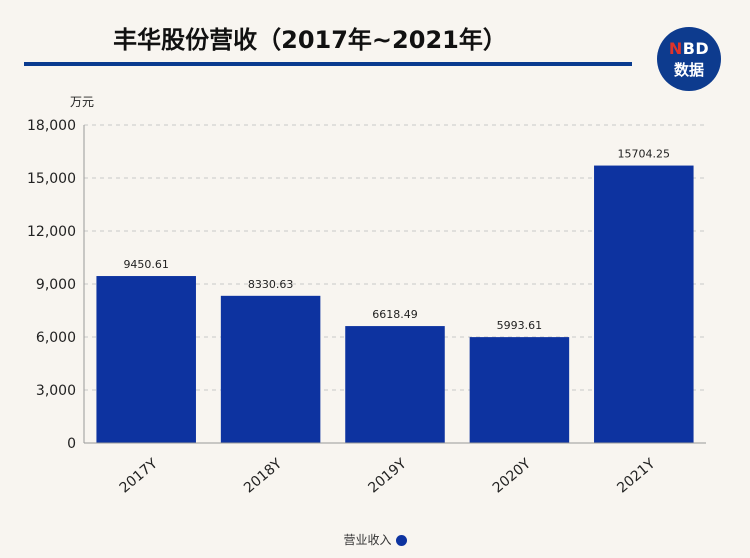 The image size is (750, 558). What do you see at coordinates (395, 314) in the screenshot?
I see `data-label: 6618.49` at bounding box center [395, 314].